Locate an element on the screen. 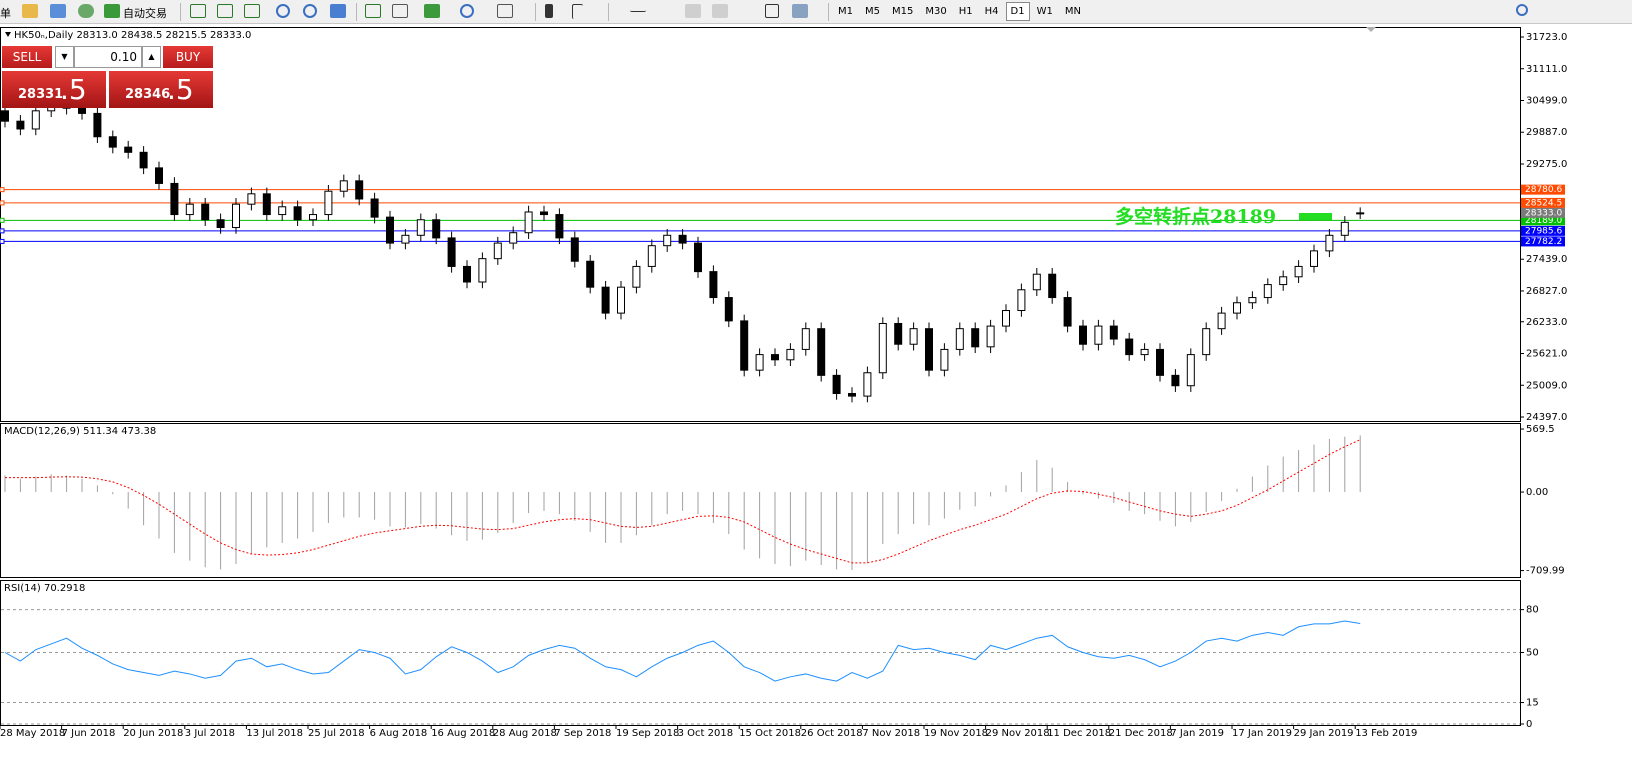 This screenshot has height=774, width=1632. timeframe-button: M15 is located at coordinates (903, 11).